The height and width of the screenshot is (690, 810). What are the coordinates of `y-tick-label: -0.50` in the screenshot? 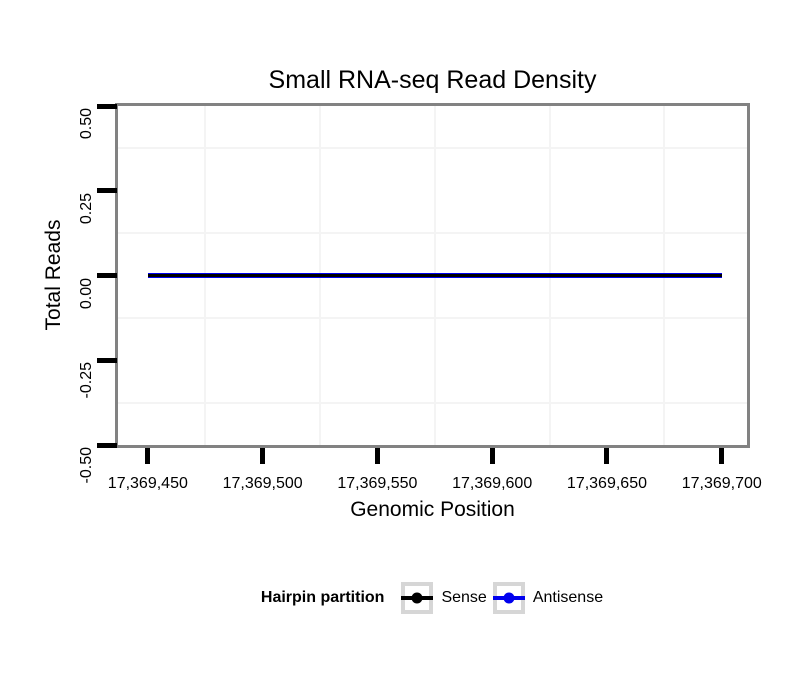 It's located at (86, 465).